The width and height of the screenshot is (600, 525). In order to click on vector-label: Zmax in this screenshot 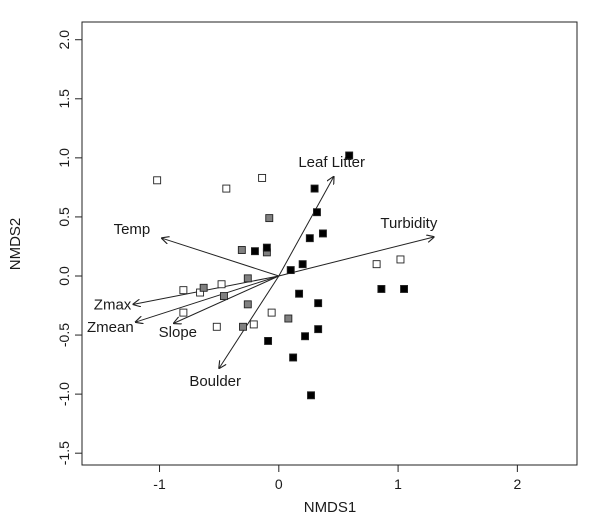, I will do `click(113, 304)`.